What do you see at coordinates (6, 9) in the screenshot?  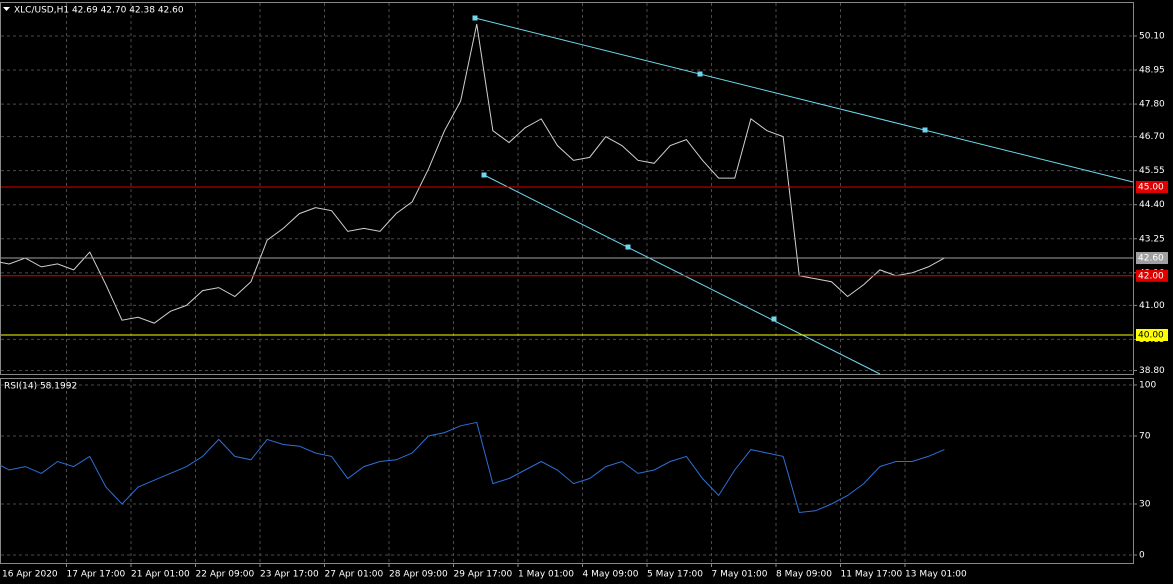 I see `menu-arrow` at bounding box center [6, 9].